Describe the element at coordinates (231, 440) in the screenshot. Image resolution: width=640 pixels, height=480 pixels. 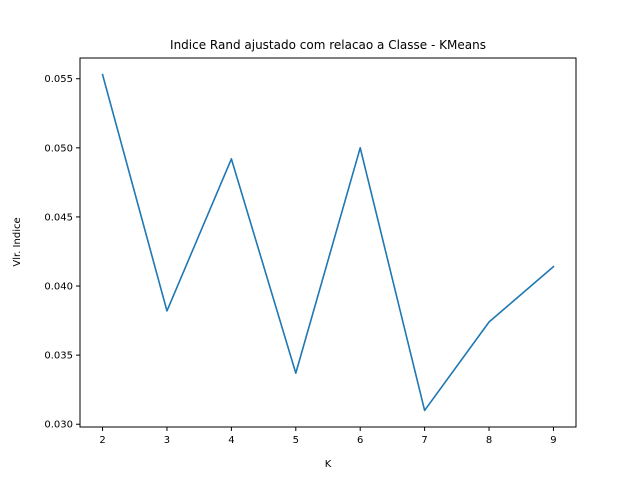
I see `x-tick-label: 4` at that location.